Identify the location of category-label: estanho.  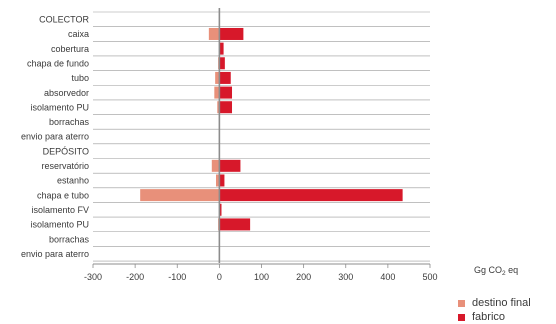
(73, 181).